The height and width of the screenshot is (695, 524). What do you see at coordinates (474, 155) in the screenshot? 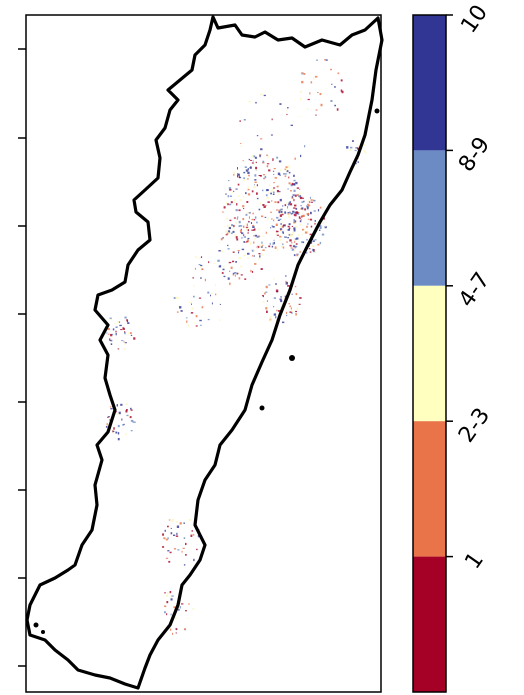
I see `colorbar-label: 8-9` at bounding box center [474, 155].